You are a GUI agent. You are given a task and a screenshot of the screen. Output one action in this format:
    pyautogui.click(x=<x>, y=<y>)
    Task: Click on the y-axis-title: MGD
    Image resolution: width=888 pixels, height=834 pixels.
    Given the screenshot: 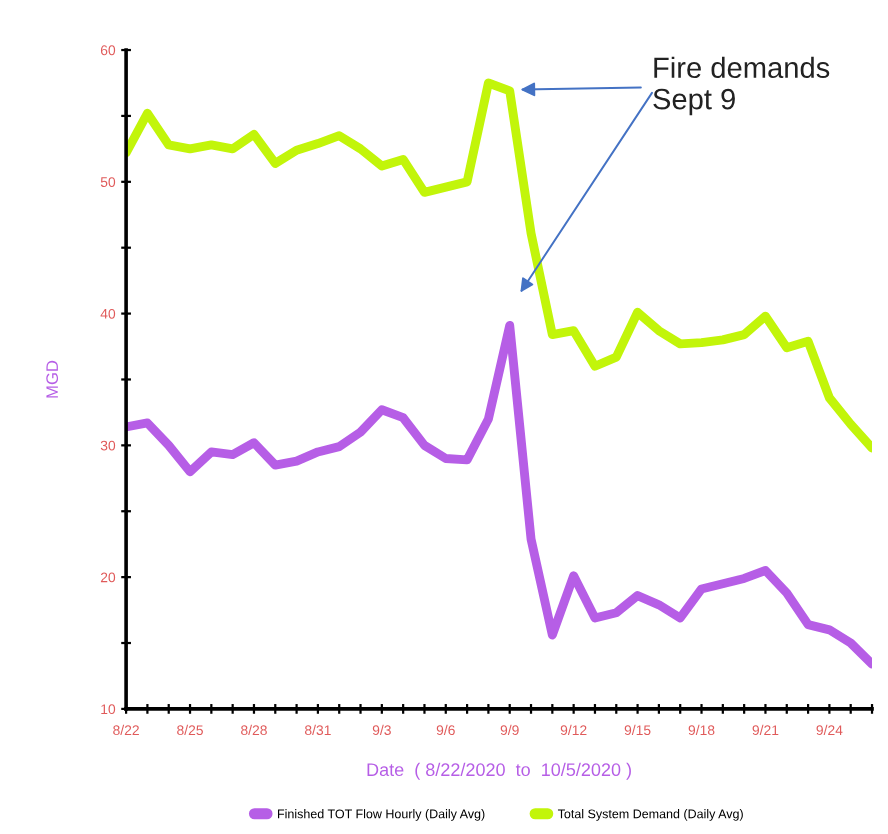 What is the action you would take?
    pyautogui.click(x=52, y=379)
    